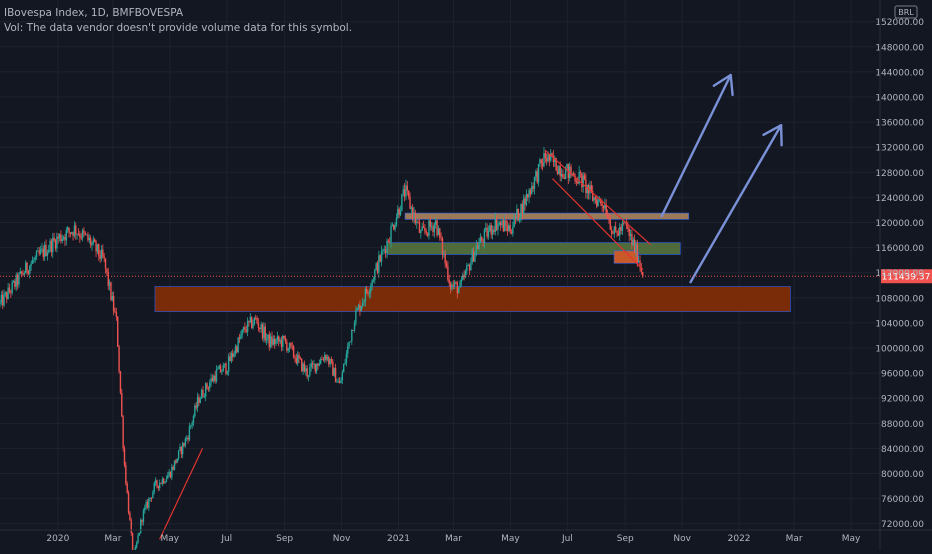 Image resolution: width=932 pixels, height=554 pixels. I want to click on y-tick-label: 100000.00, so click(899, 350).